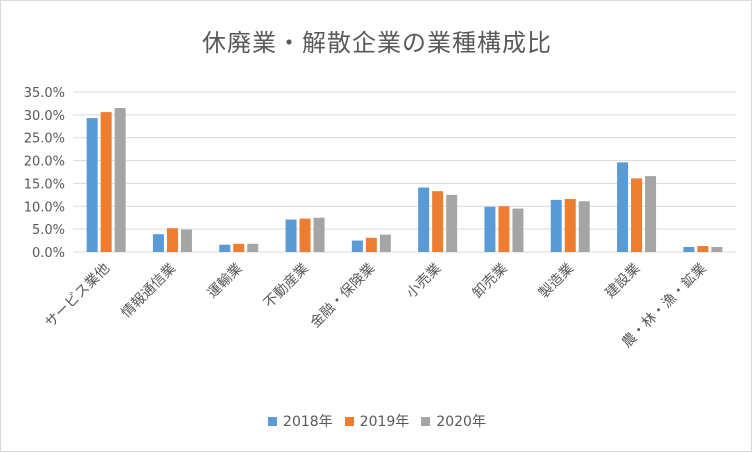 The height and width of the screenshot is (453, 752). What do you see at coordinates (384, 422) in the screenshot?
I see `legend-label: 2019年` at bounding box center [384, 422].